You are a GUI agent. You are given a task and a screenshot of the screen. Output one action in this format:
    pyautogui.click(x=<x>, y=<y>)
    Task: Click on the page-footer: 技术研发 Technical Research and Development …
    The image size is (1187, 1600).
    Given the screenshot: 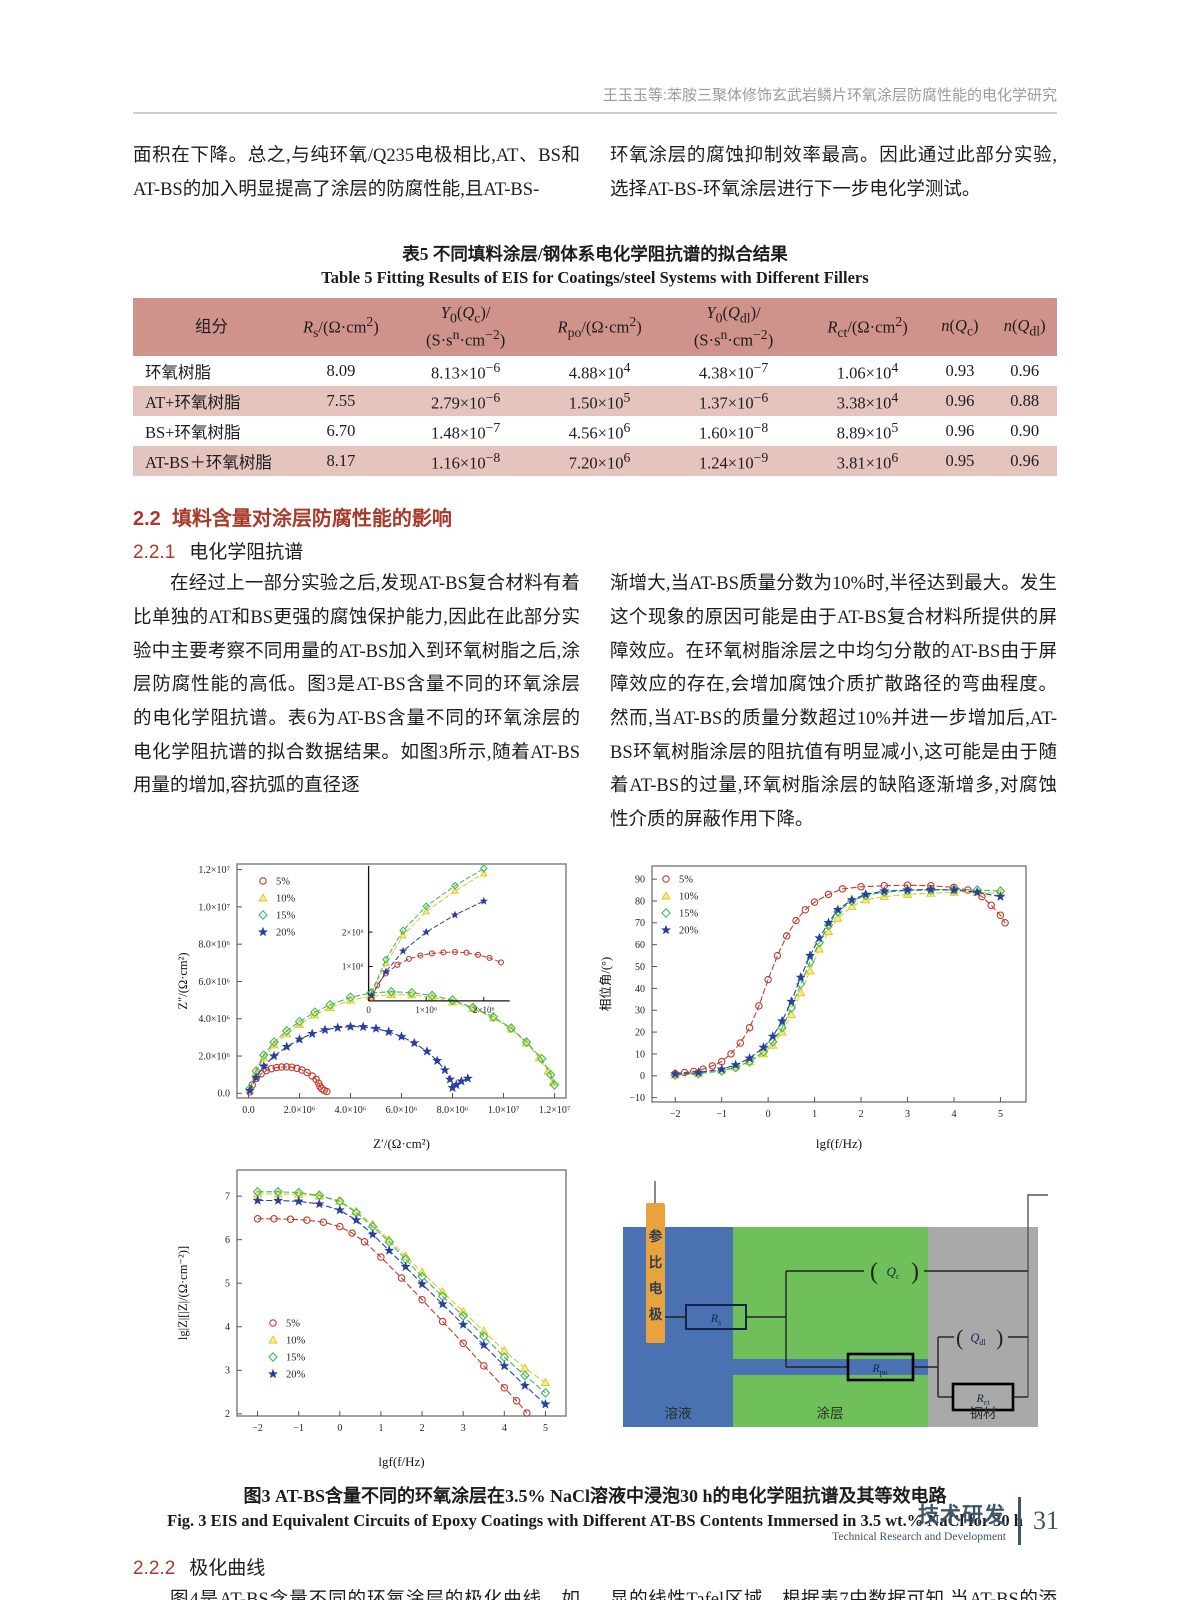 What is the action you would take?
    pyautogui.click(x=945, y=1521)
    